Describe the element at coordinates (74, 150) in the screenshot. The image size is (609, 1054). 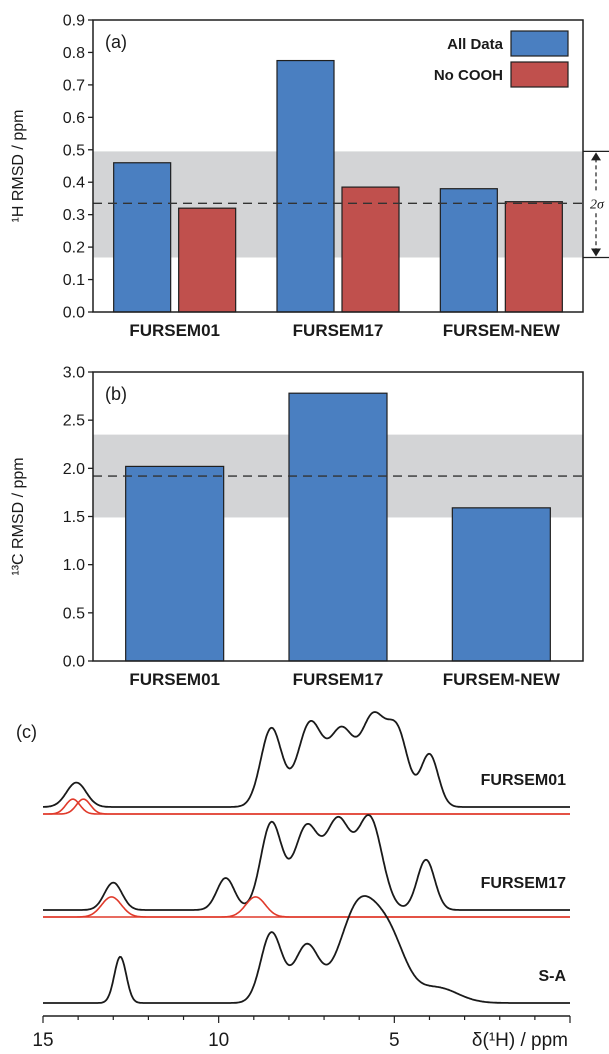
I see `a-y-tick-label: 0.5` at that location.